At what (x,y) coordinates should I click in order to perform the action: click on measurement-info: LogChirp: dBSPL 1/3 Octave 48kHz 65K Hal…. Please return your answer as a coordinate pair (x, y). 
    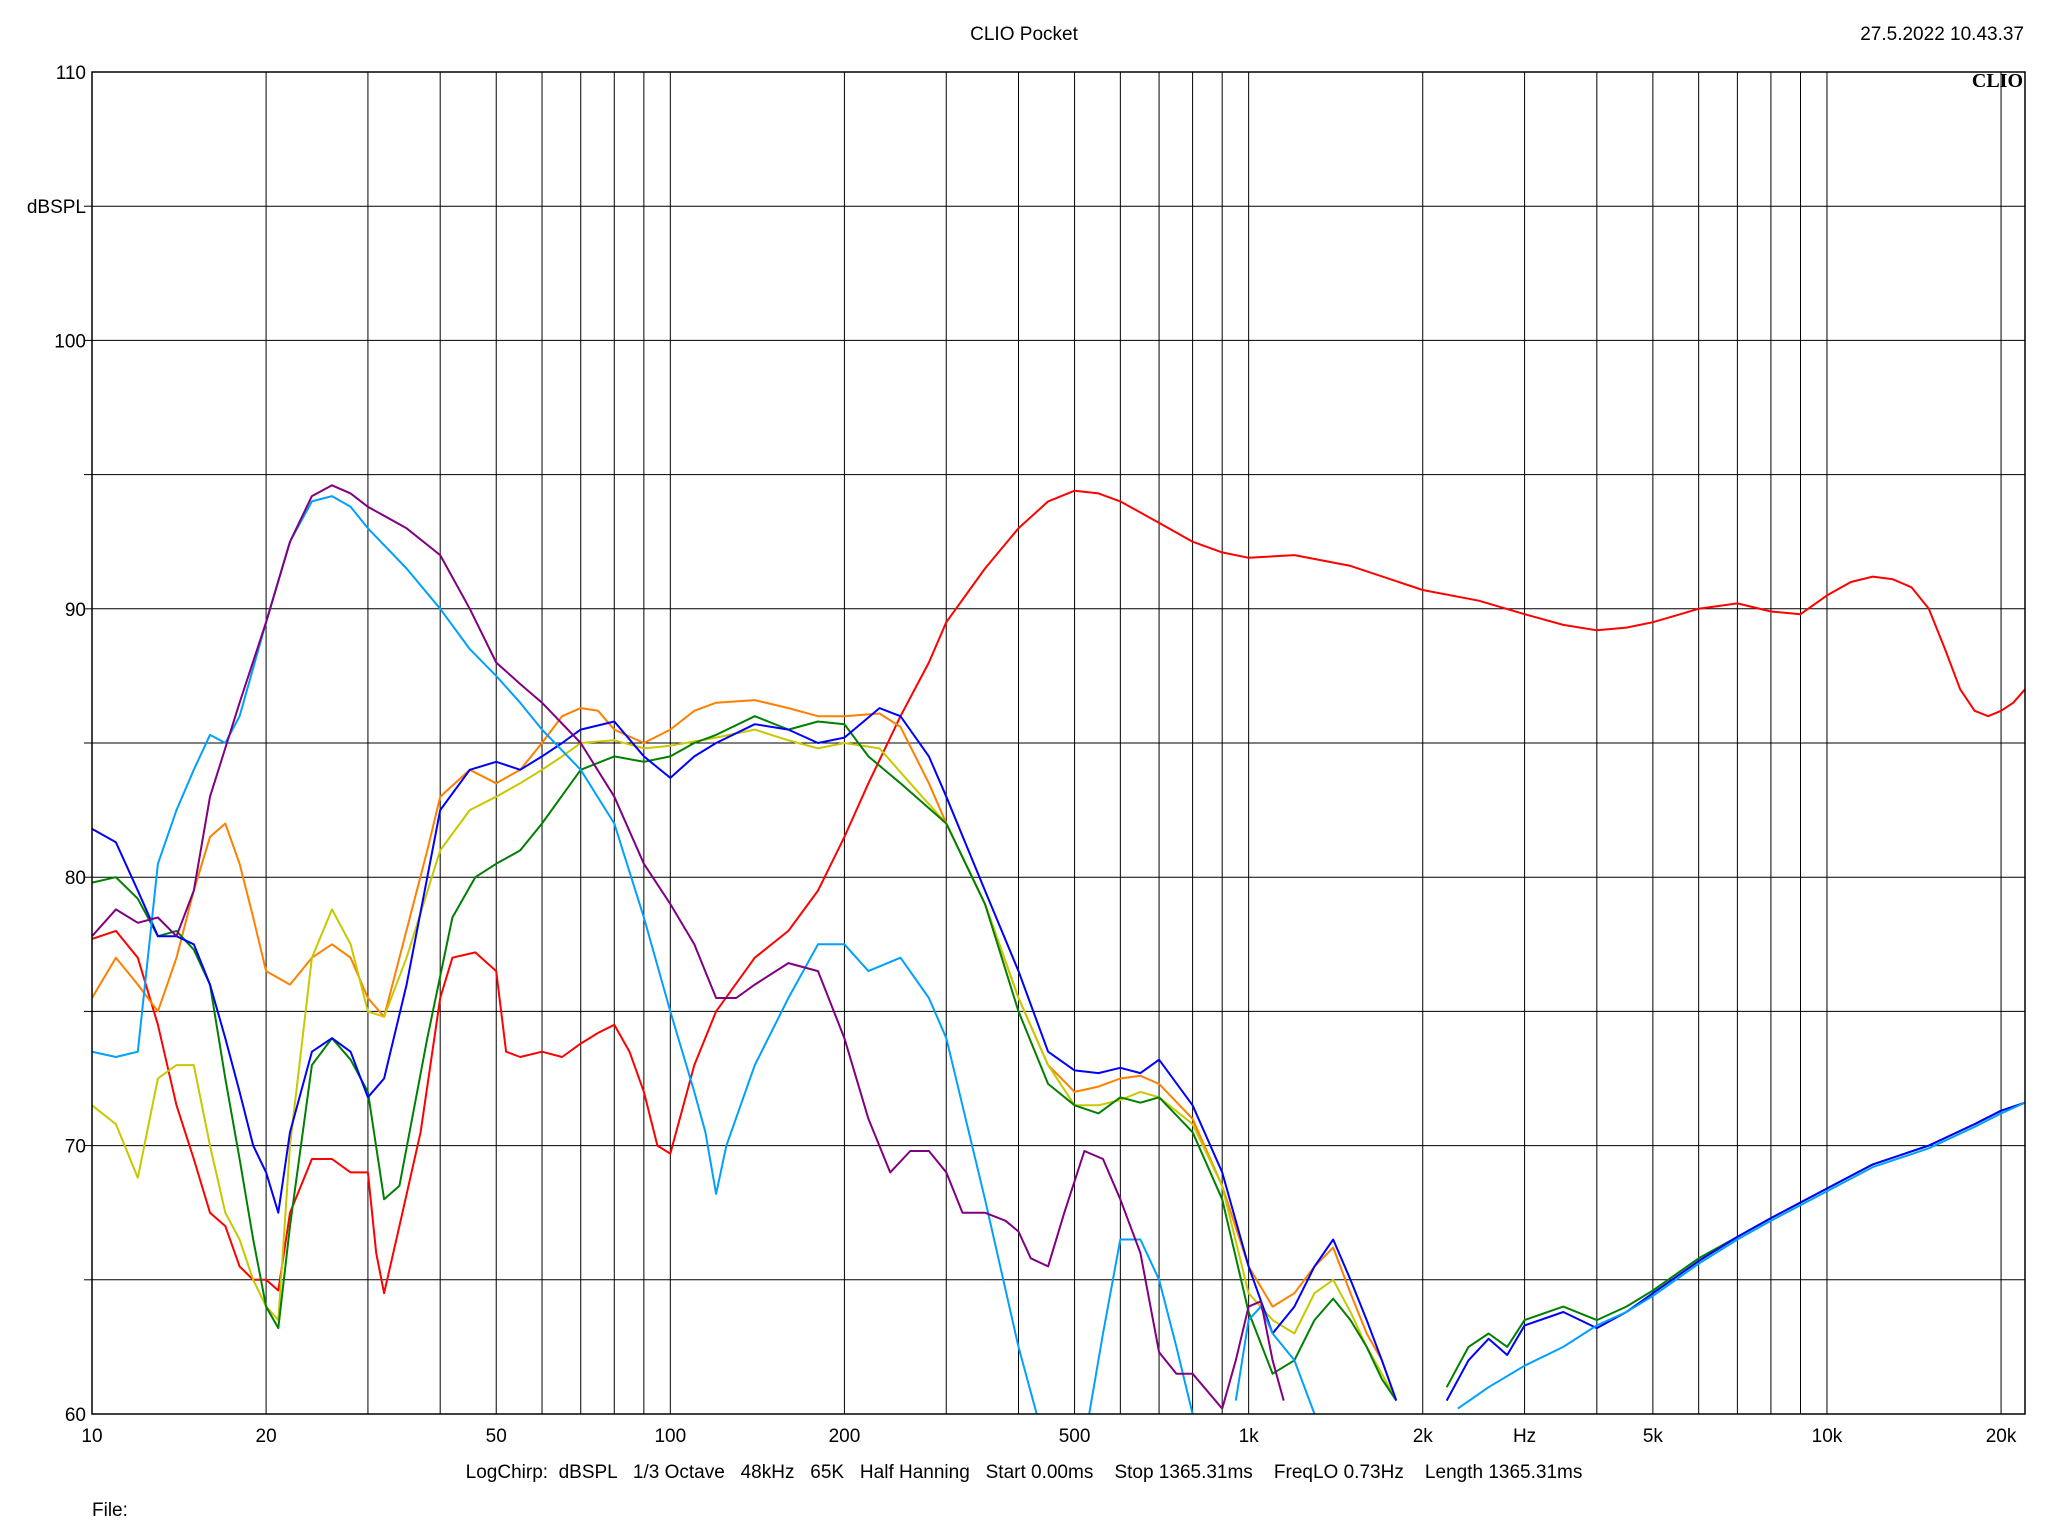
    Looking at the image, I should click on (1024, 1472).